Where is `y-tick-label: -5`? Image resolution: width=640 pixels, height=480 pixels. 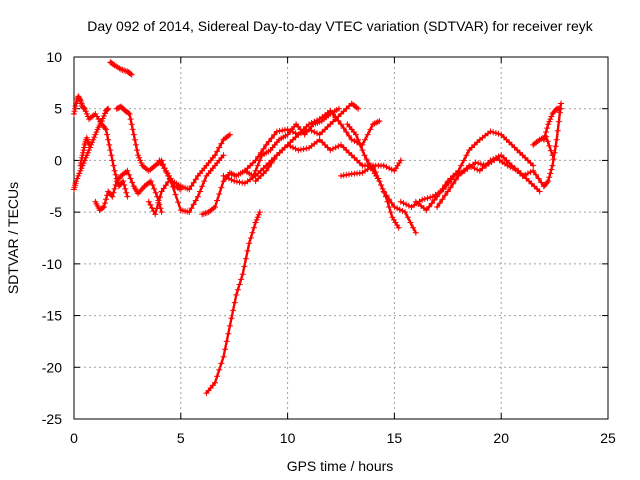 y-tick-label: -5 is located at coordinates (56, 212).